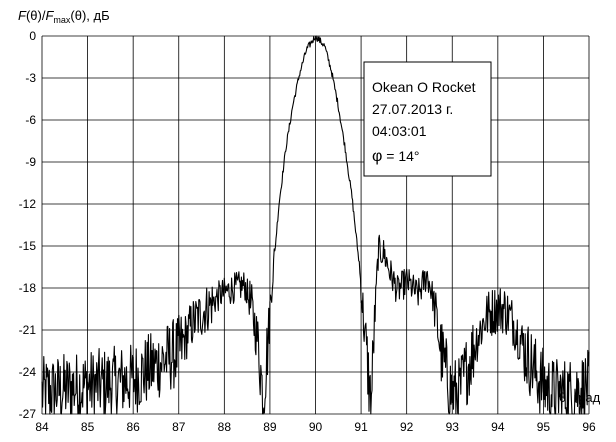 The image size is (616, 442). I want to click on y-tick-label: -6, so click(30, 120).